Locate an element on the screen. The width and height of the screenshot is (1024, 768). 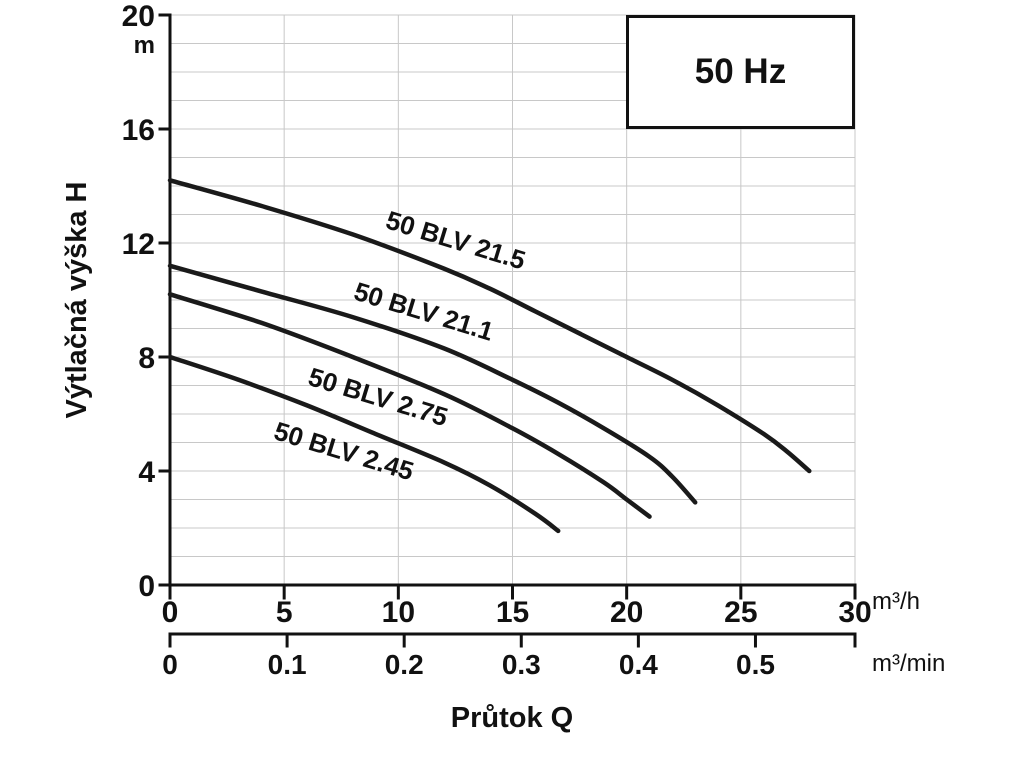
y-tick-label: 20 is located at coordinates (138, 16).